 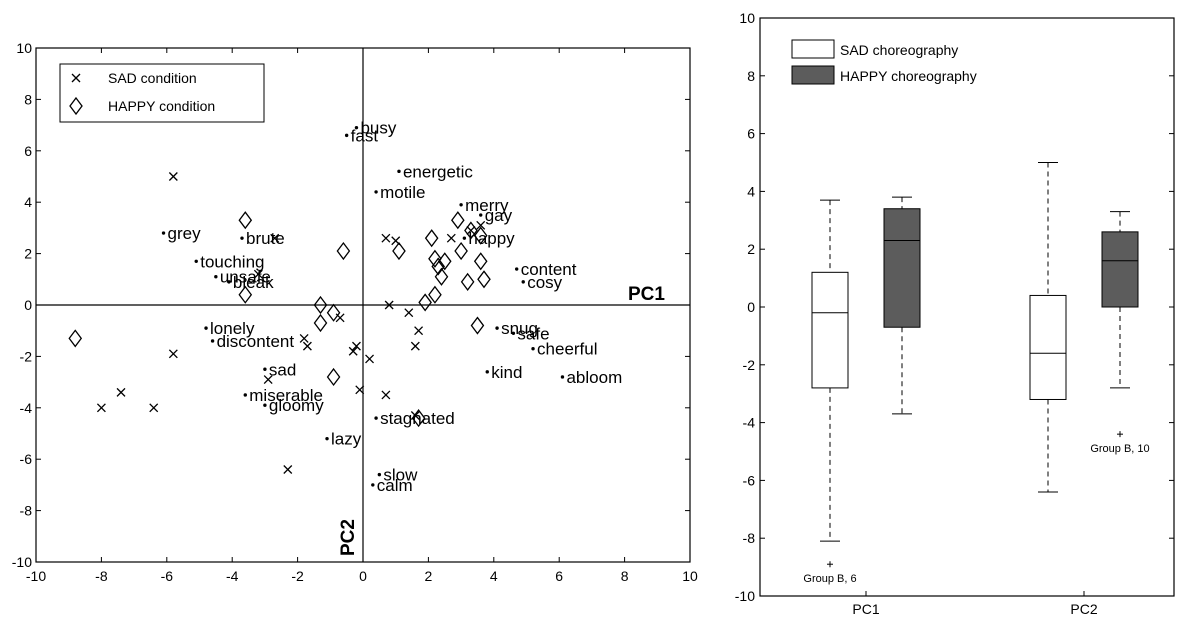 What do you see at coordinates (400, 475) in the screenshot?
I see `word-label: slow` at bounding box center [400, 475].